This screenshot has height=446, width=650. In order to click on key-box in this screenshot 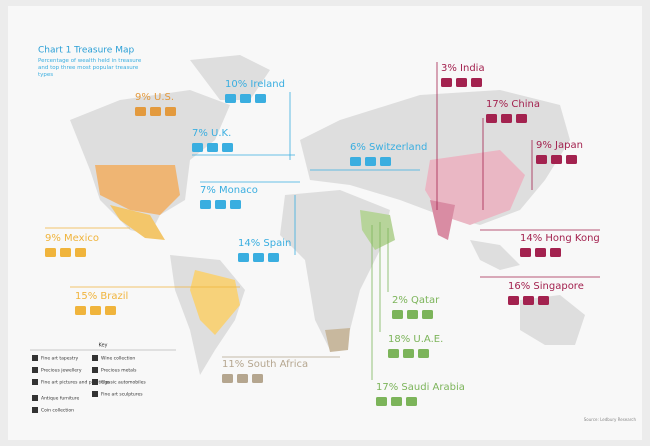, I will do `click(103, 384)`.